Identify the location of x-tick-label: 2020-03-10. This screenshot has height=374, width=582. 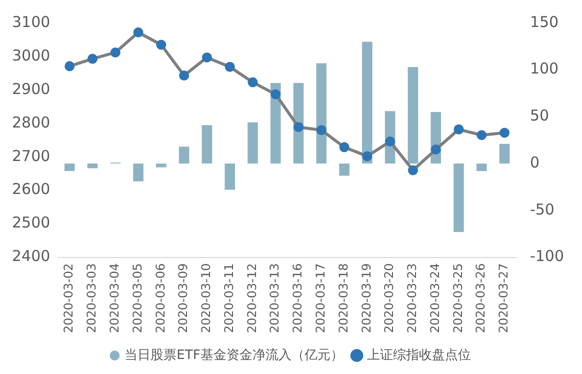
(206, 298).